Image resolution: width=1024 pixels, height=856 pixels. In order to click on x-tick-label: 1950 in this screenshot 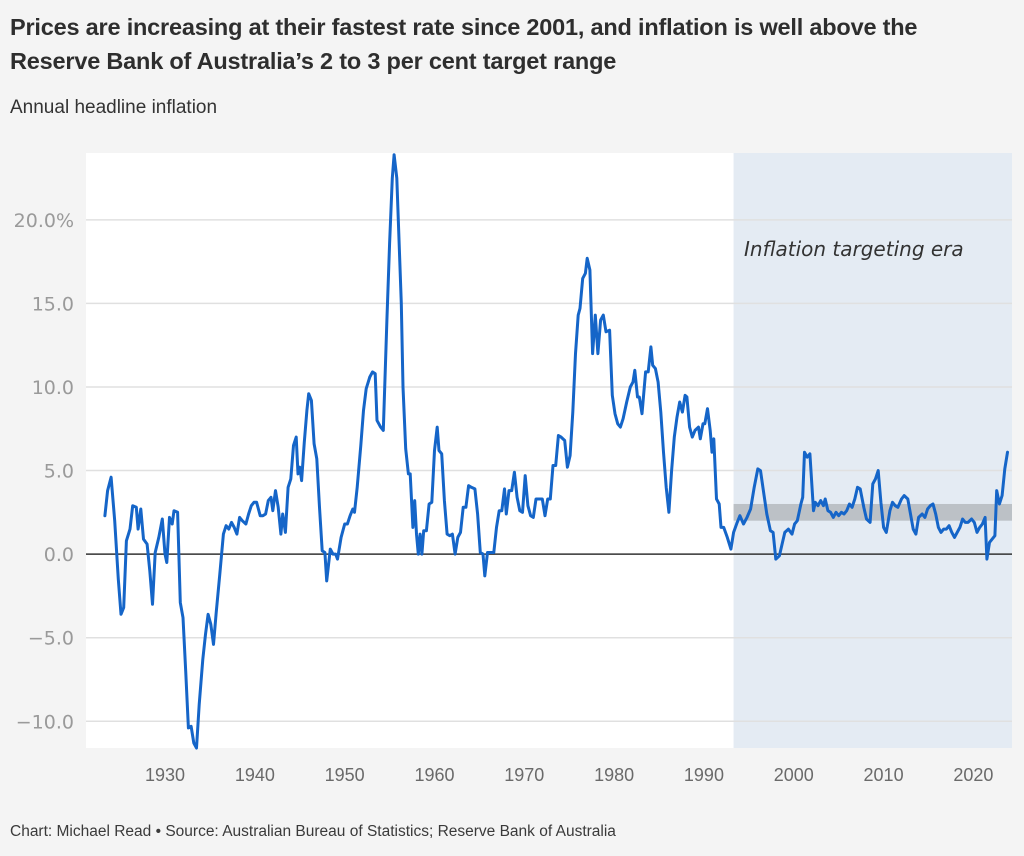, I will do `click(345, 775)`.